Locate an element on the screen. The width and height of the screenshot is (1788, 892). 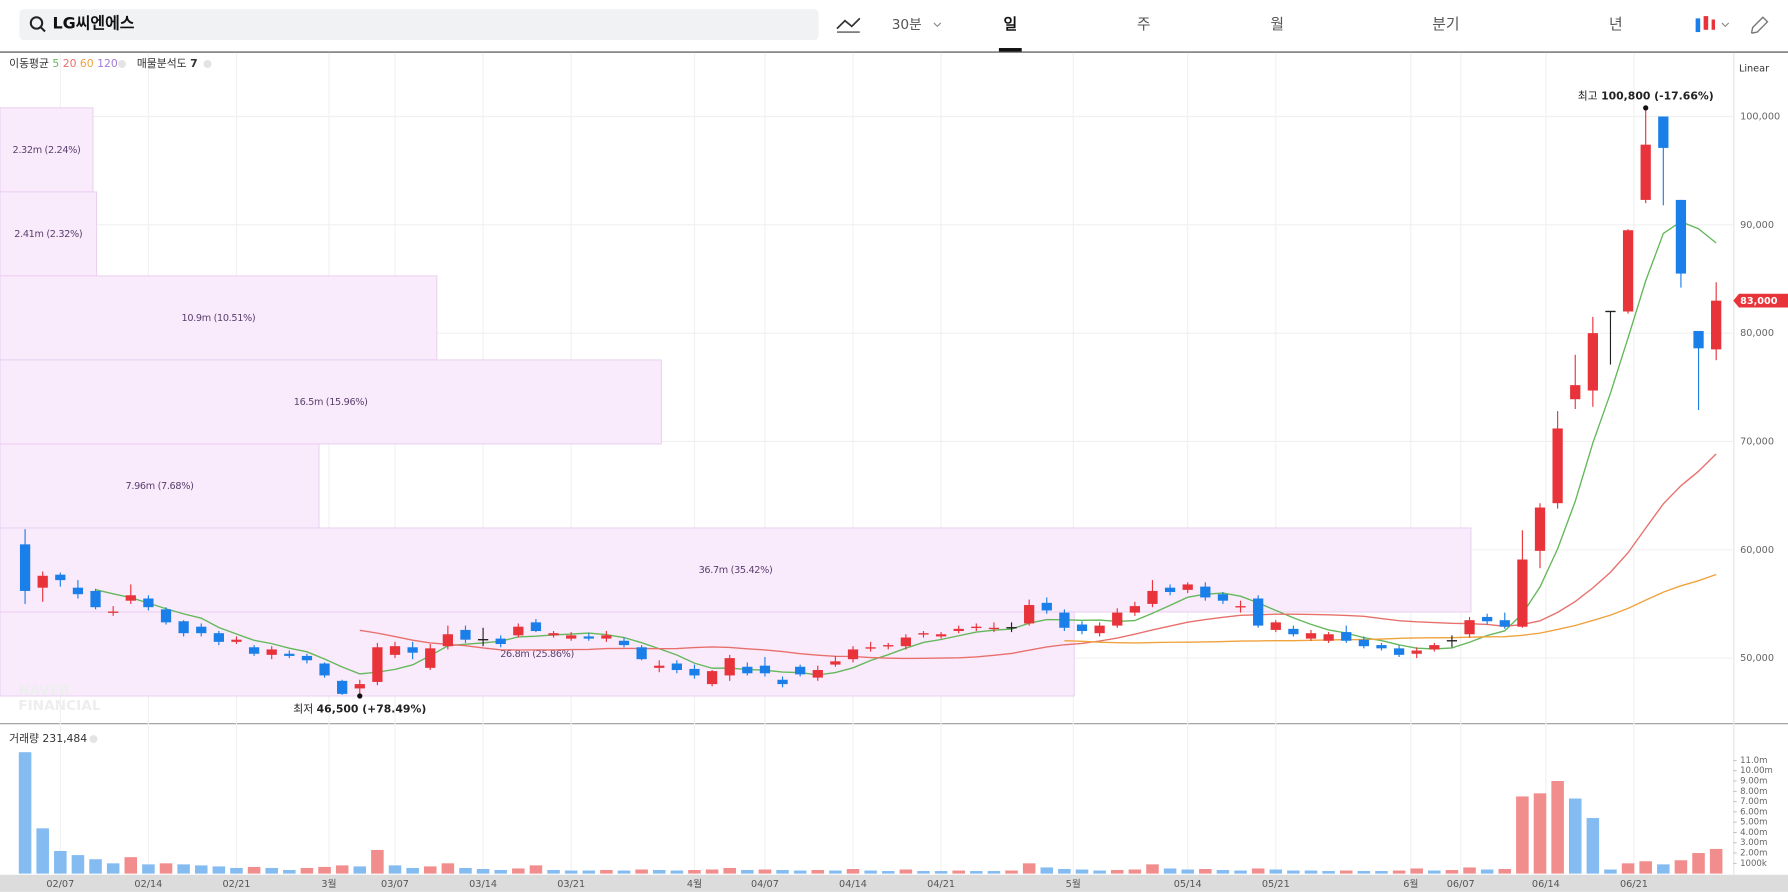
x-tick-label: 05/21 is located at coordinates (1276, 884).